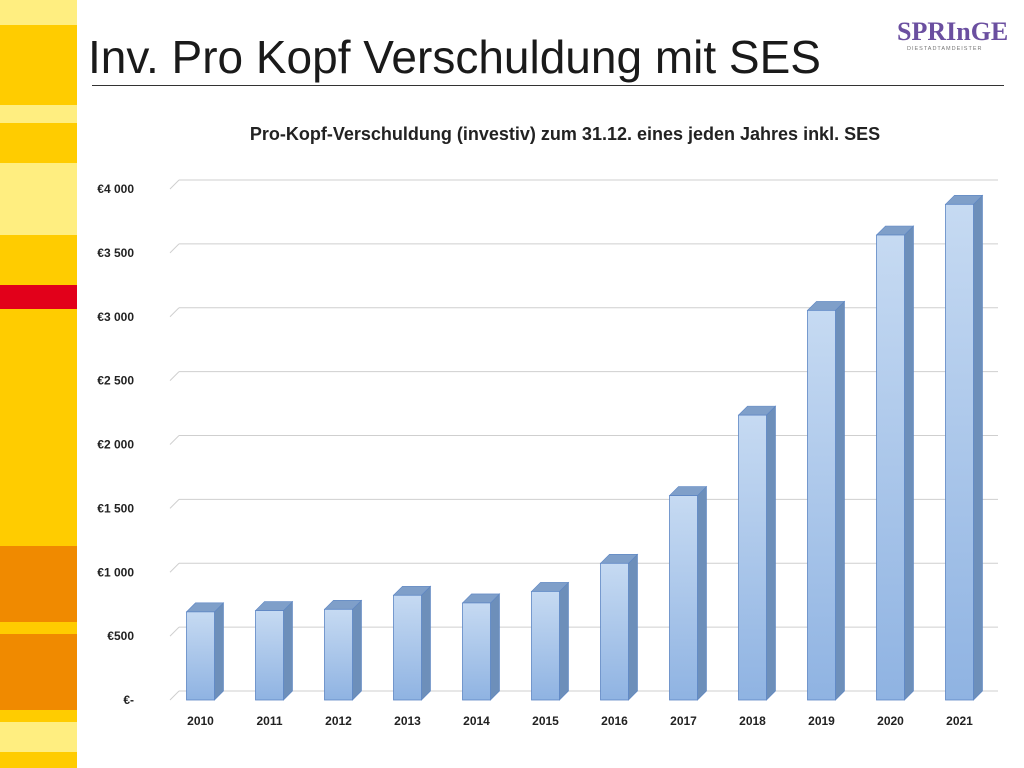 The image size is (1024, 768). I want to click on decorative-sidebar, so click(38, 384).